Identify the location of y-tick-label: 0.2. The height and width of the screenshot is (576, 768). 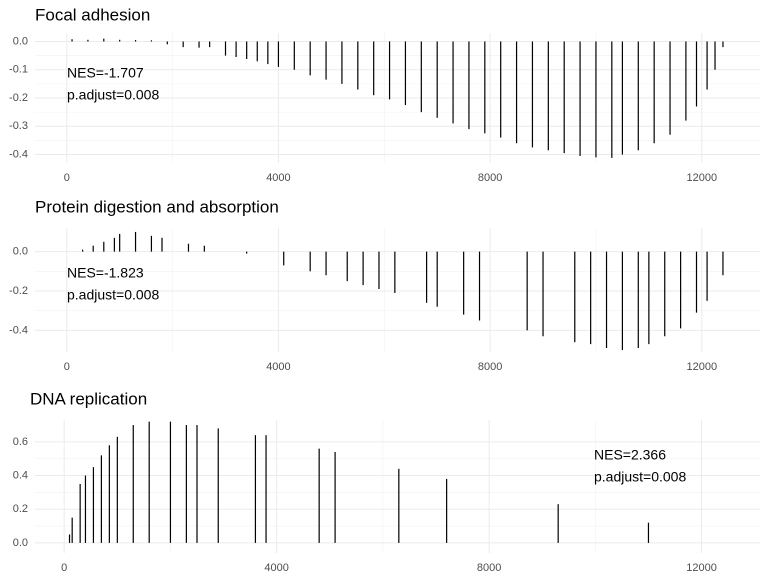
(20, 509).